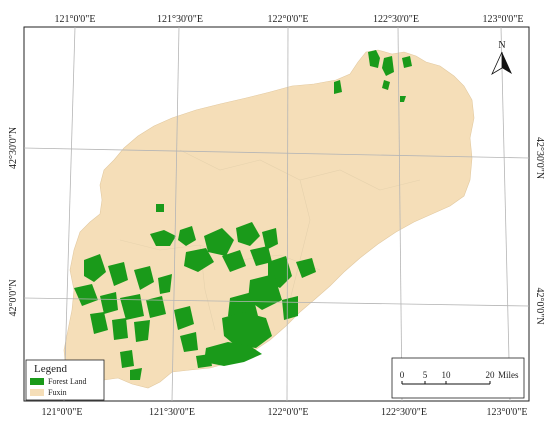  What do you see at coordinates (507, 63) in the screenshot?
I see `north-arrow-icon` at bounding box center [507, 63].